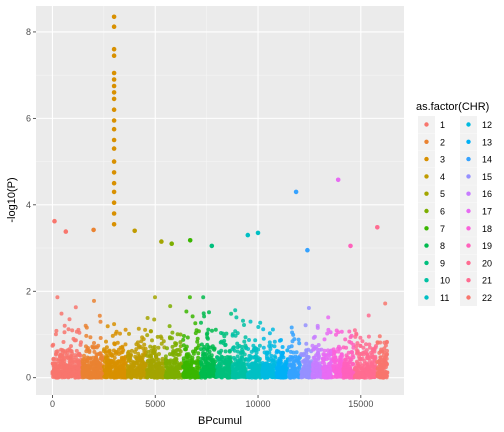 Image resolution: width=504 pixels, height=432 pixels. Describe the element at coordinates (487, 281) in the screenshot. I see `legend-label: 21` at that location.